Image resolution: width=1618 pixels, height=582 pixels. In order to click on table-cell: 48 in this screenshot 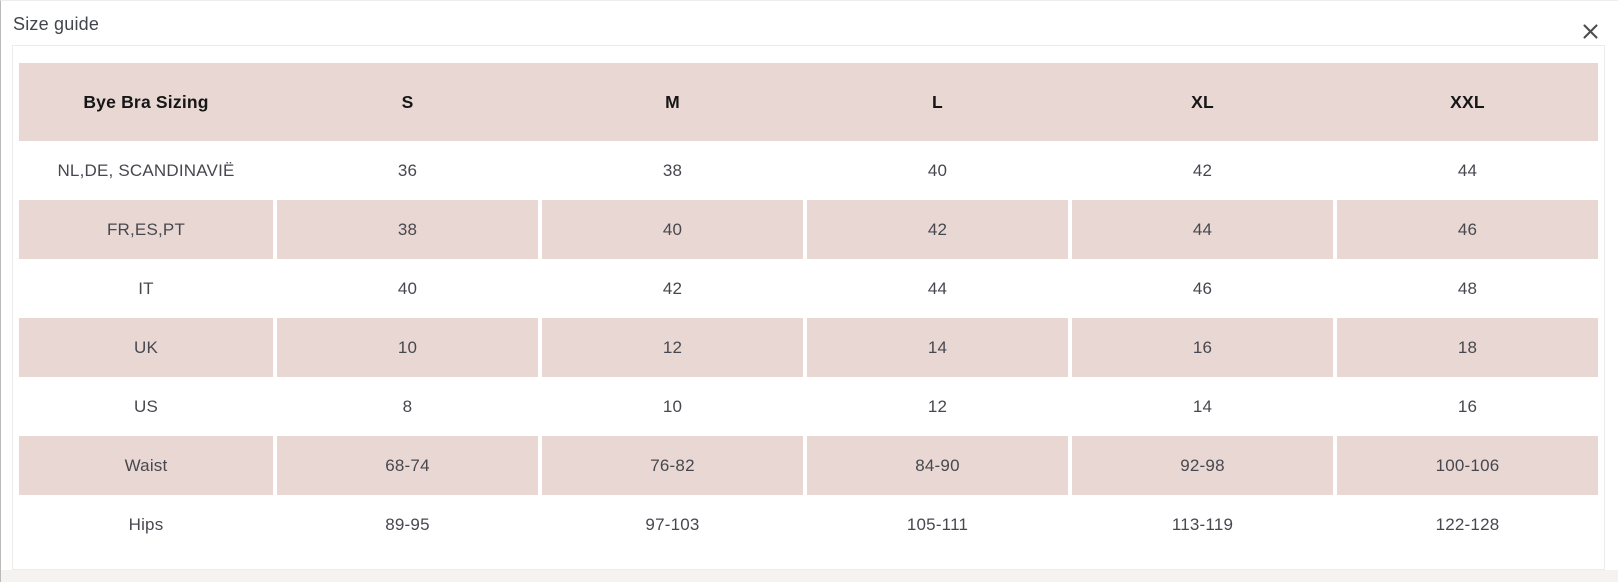, I will do `click(1467, 288)`.